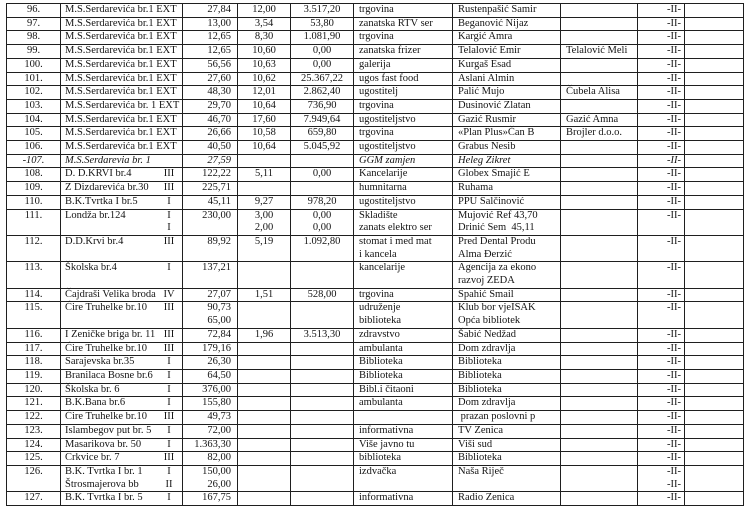  Describe the element at coordinates (322, 202) in the screenshot. I see `amount-cell: 978,20` at that location.